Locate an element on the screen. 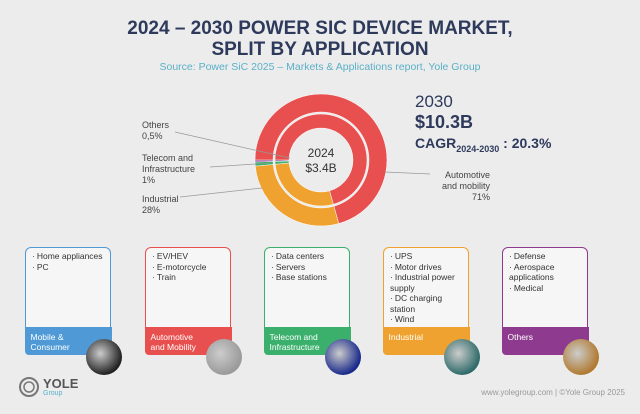 The height and width of the screenshot is (414, 640). card-item: PC is located at coordinates (71, 267).